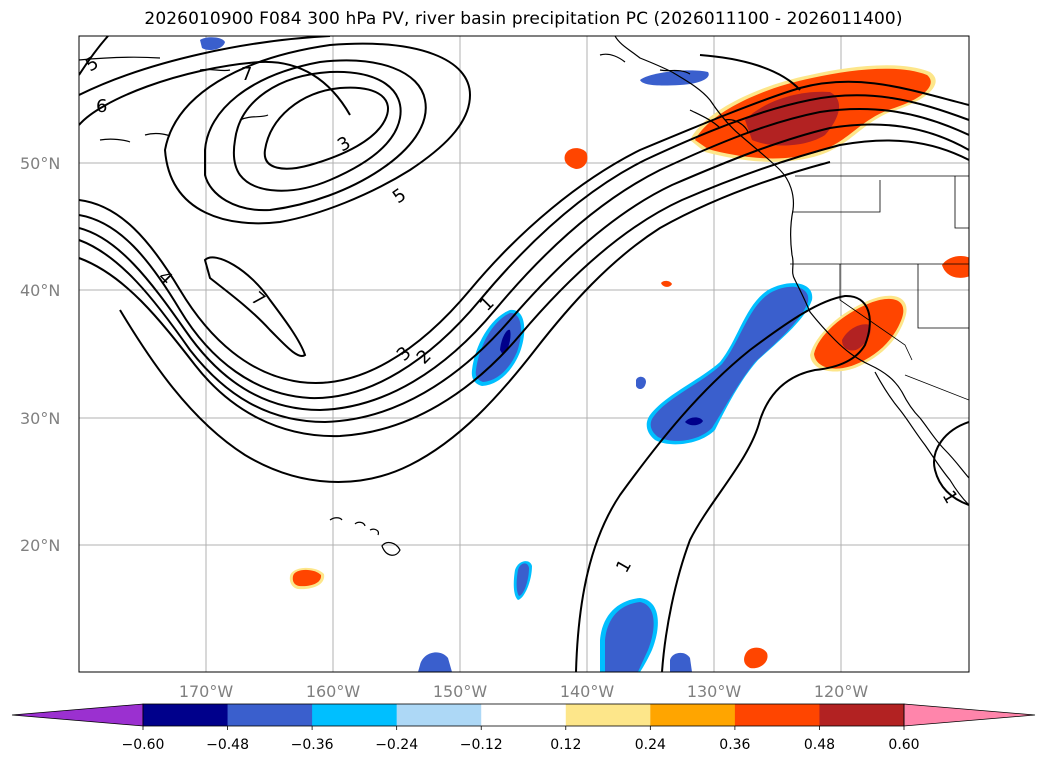 The image size is (1047, 765). What do you see at coordinates (951, 463) in the screenshot?
I see `pv-contour-1-se` at bounding box center [951, 463].